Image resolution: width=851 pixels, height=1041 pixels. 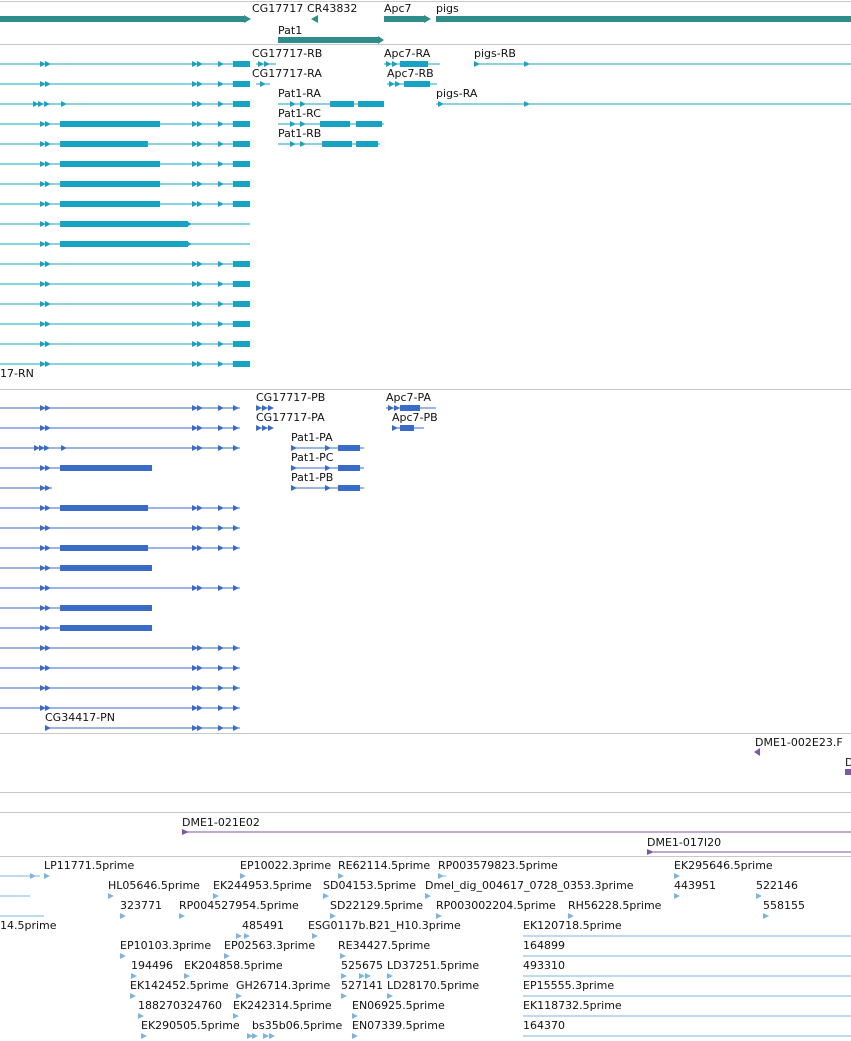 I want to click on protein-row-11-strand-arrow, so click(x=48, y=628).